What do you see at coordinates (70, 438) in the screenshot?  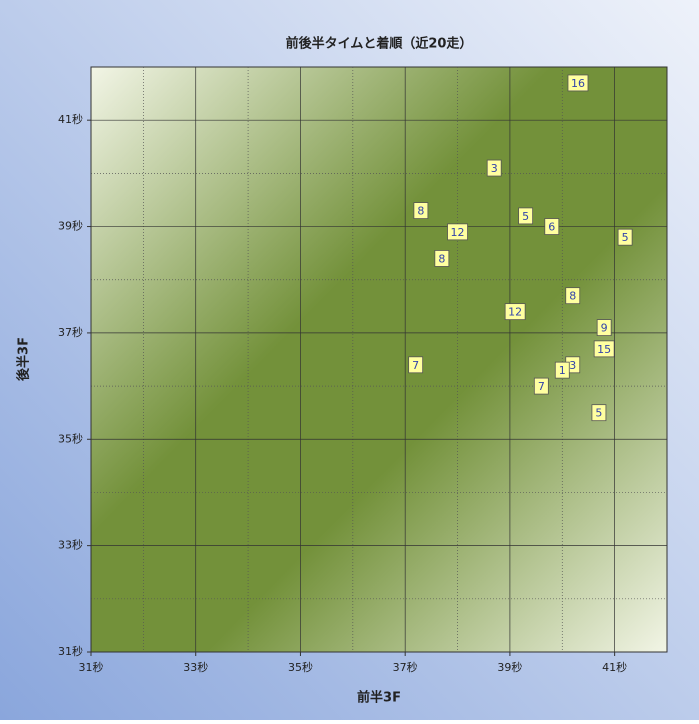 I see `y-tick-label: 35秒` at bounding box center [70, 438].